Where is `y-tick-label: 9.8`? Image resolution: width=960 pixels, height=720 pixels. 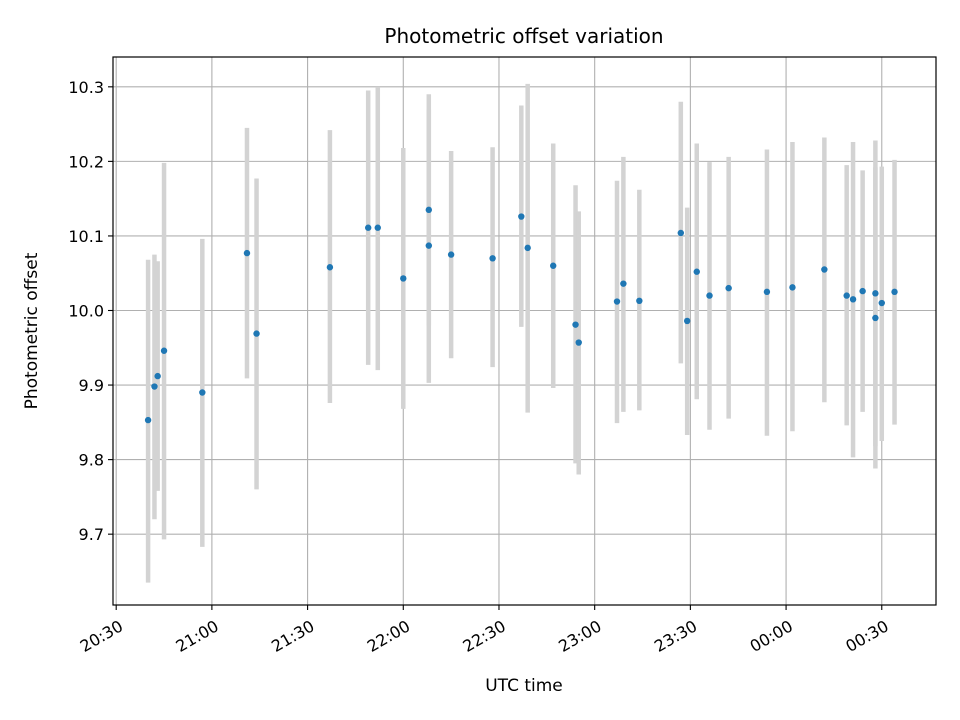
y-tick-label: 9.8 is located at coordinates (91, 460).